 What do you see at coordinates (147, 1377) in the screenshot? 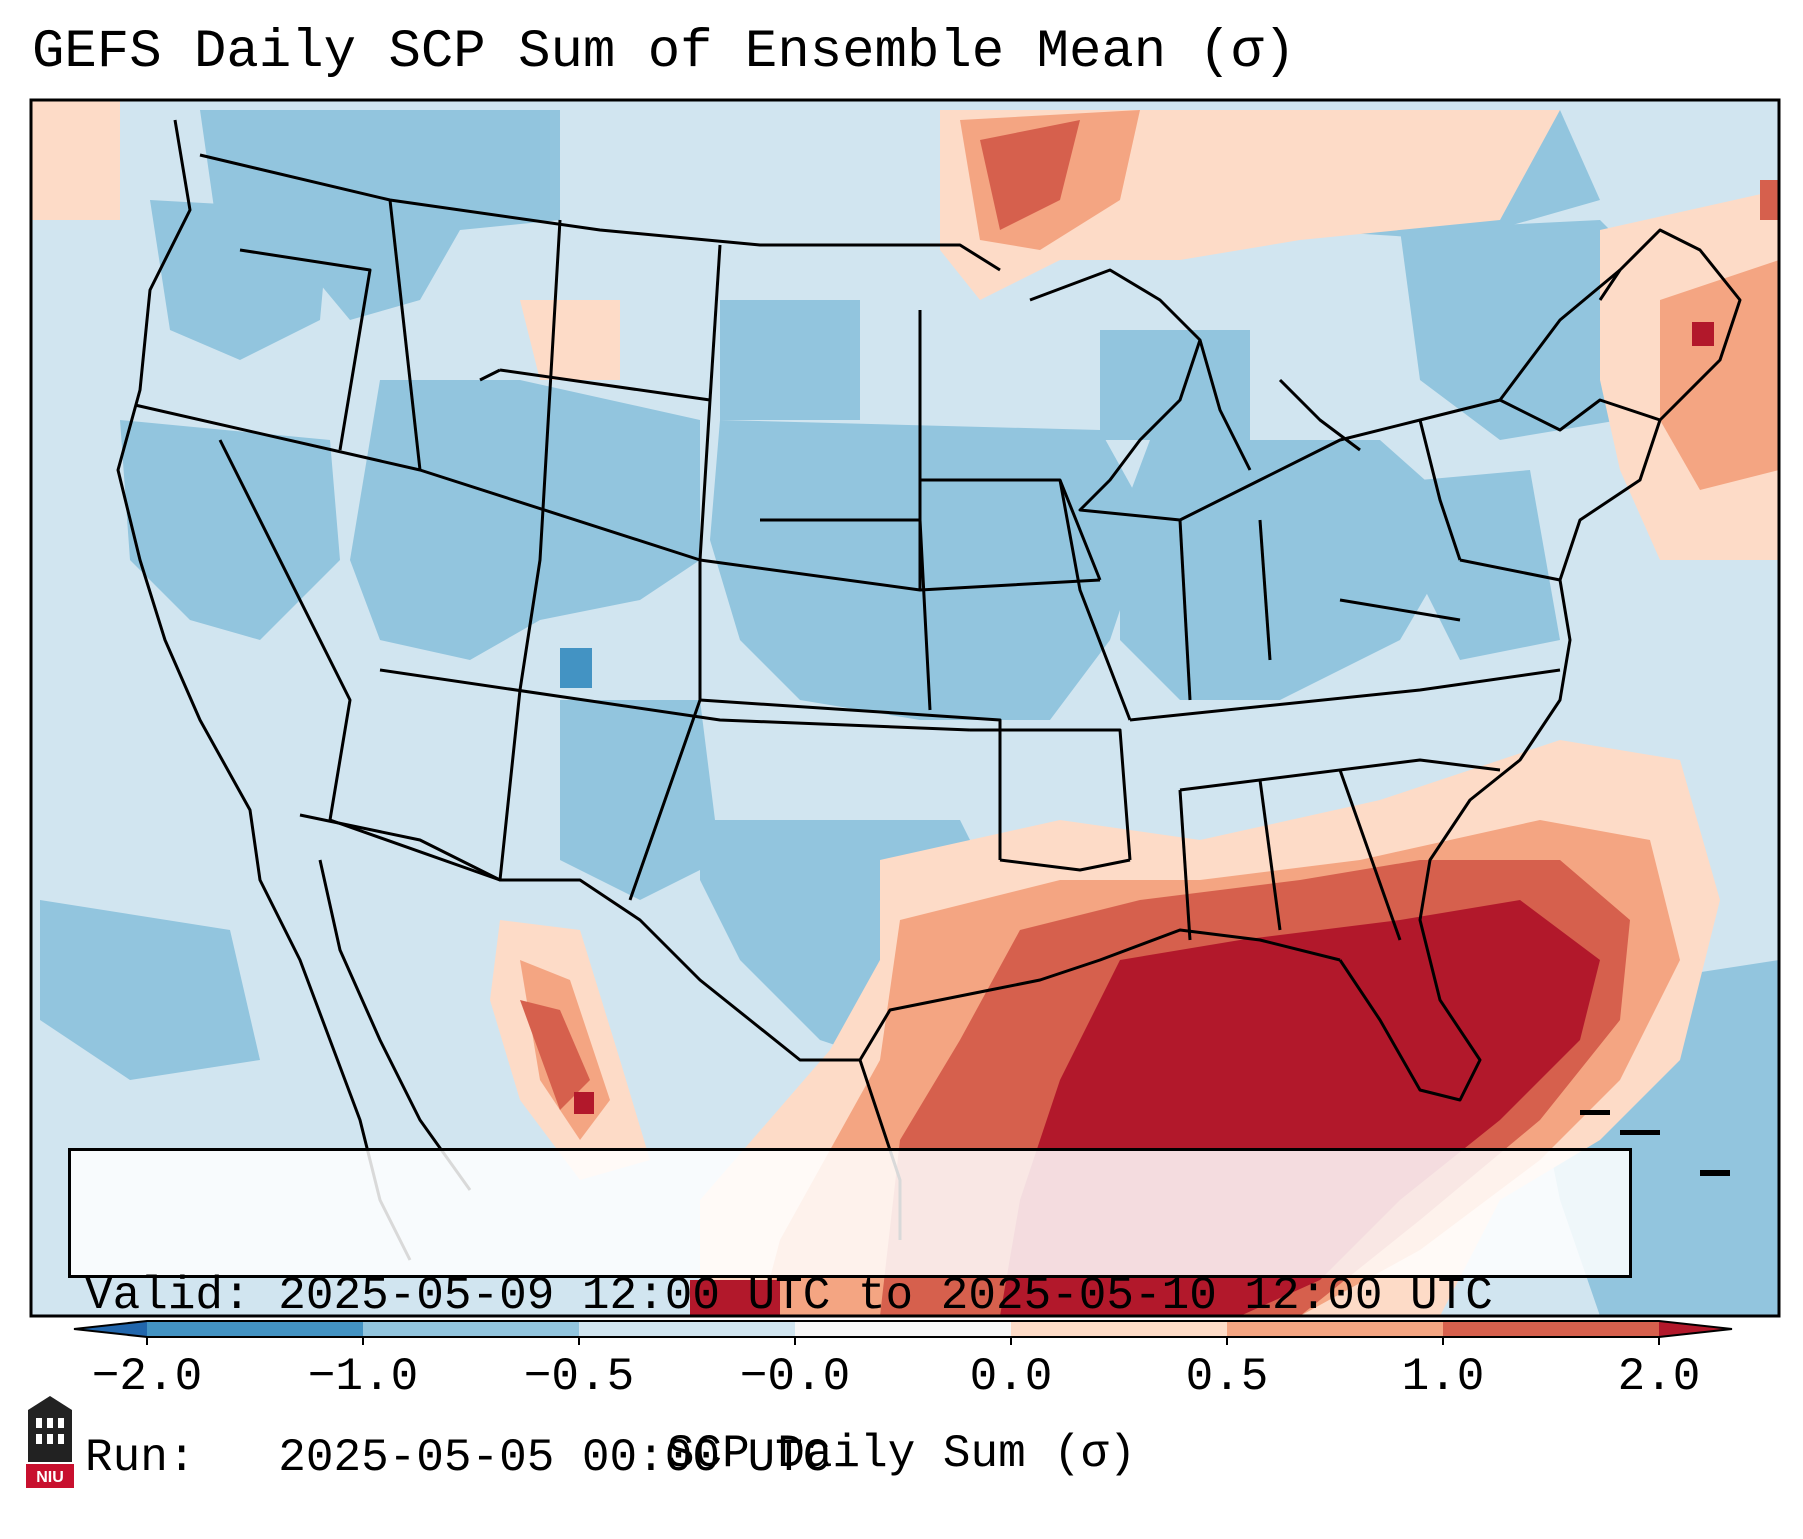
I see `colorbar-tick-label: −2.0` at bounding box center [147, 1377].